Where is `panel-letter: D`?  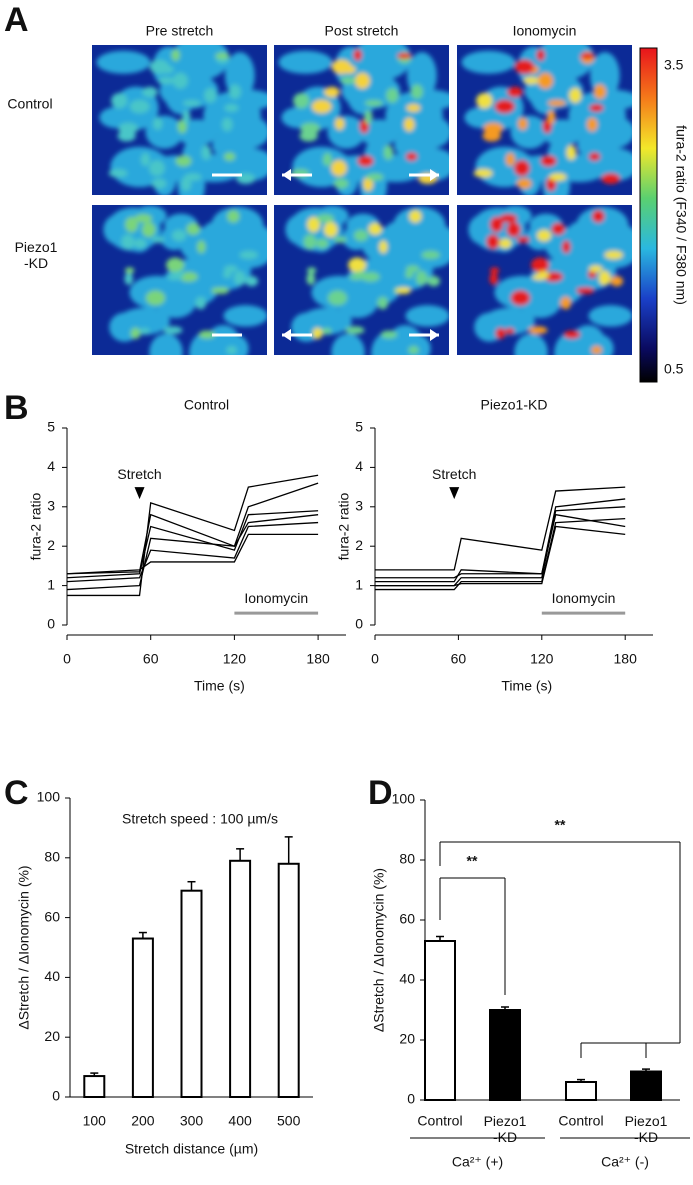 panel-letter: D is located at coordinates (380, 793).